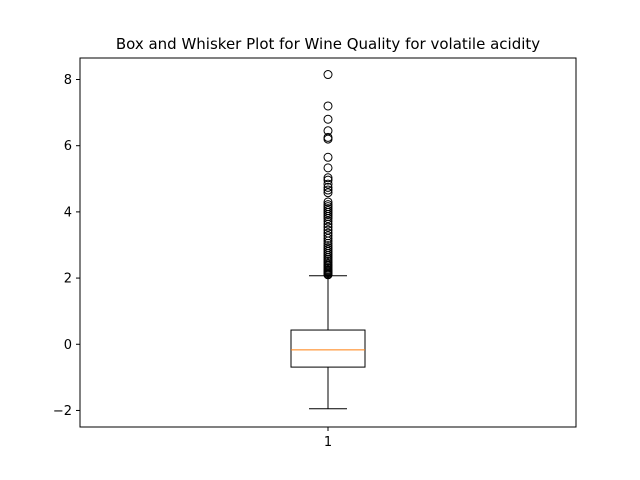 This screenshot has width=640, height=480. What do you see at coordinates (68, 279) in the screenshot?
I see `y-tick-label: 2` at bounding box center [68, 279].